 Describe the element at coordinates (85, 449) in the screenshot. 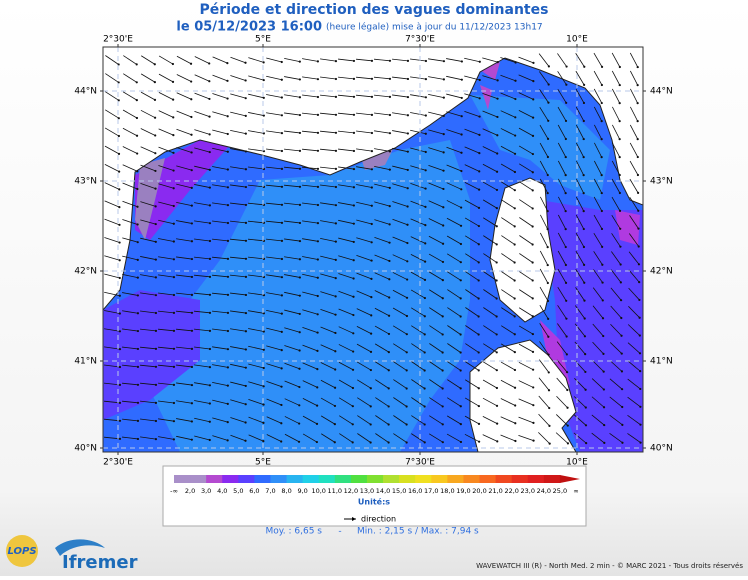

I see `lat-label: 40°N` at that location.